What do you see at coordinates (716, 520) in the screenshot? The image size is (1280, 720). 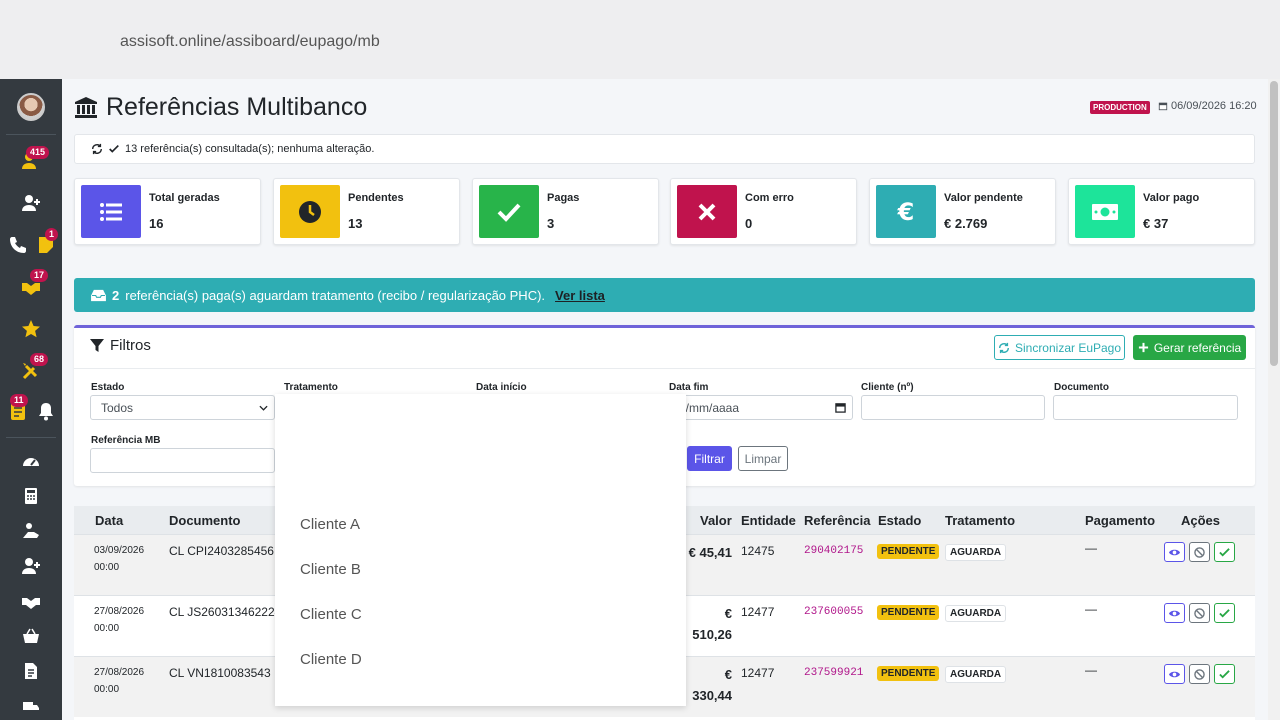 I see `col-valor: Valor` at bounding box center [716, 520].